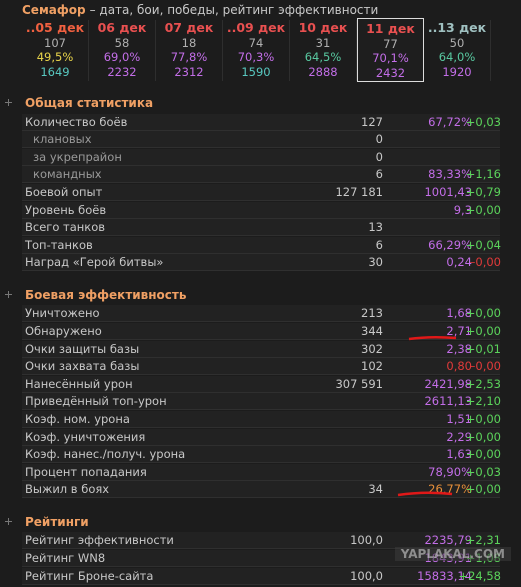 This screenshot has width=521, height=587. Describe the element at coordinates (323, 72) in the screenshot. I see `day-rating: 2888` at that location.